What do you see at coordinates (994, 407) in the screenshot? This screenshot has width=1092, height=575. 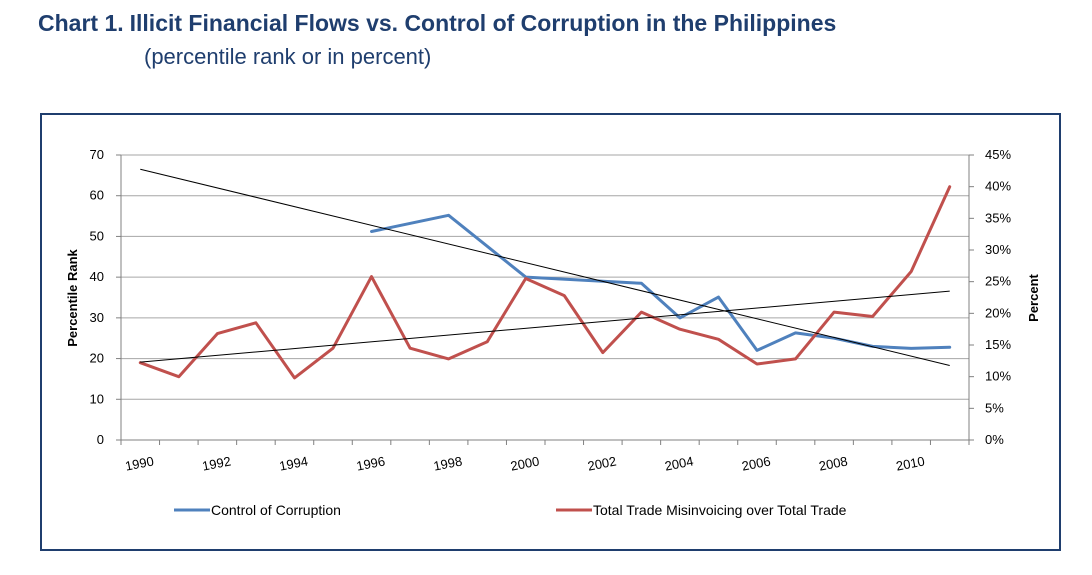 I see `right-tick-label: 5%` at bounding box center [994, 407].